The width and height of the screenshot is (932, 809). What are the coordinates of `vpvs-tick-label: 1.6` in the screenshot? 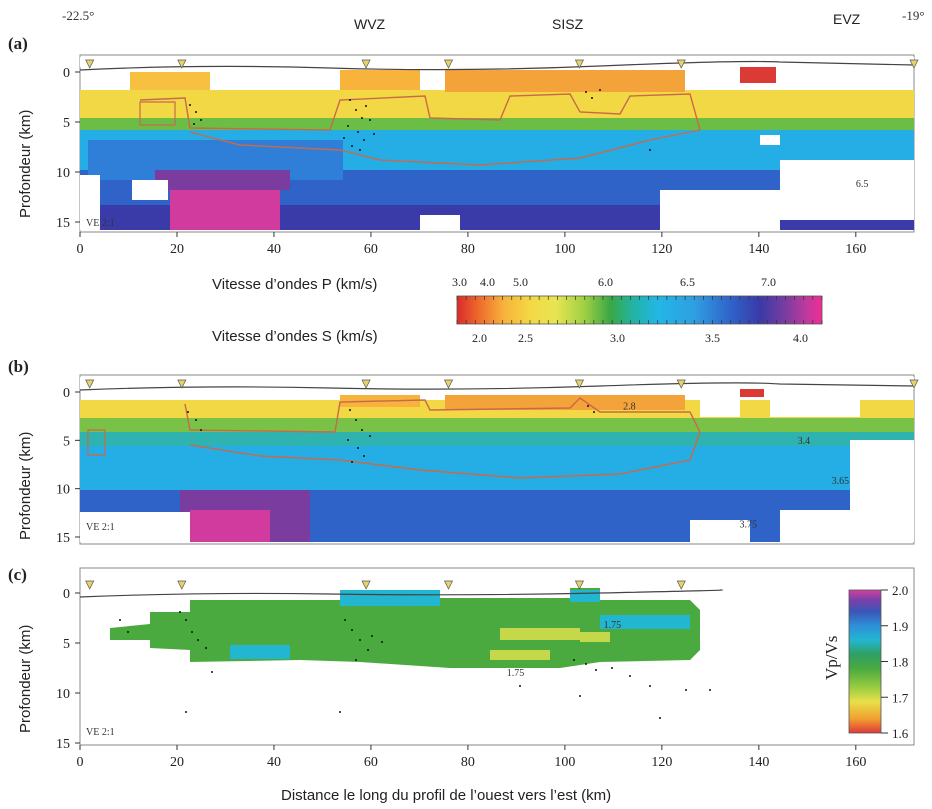 It's located at (900, 733).